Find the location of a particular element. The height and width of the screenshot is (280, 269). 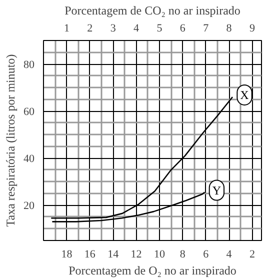

x2-tick-label: 5 is located at coordinates (159, 28).